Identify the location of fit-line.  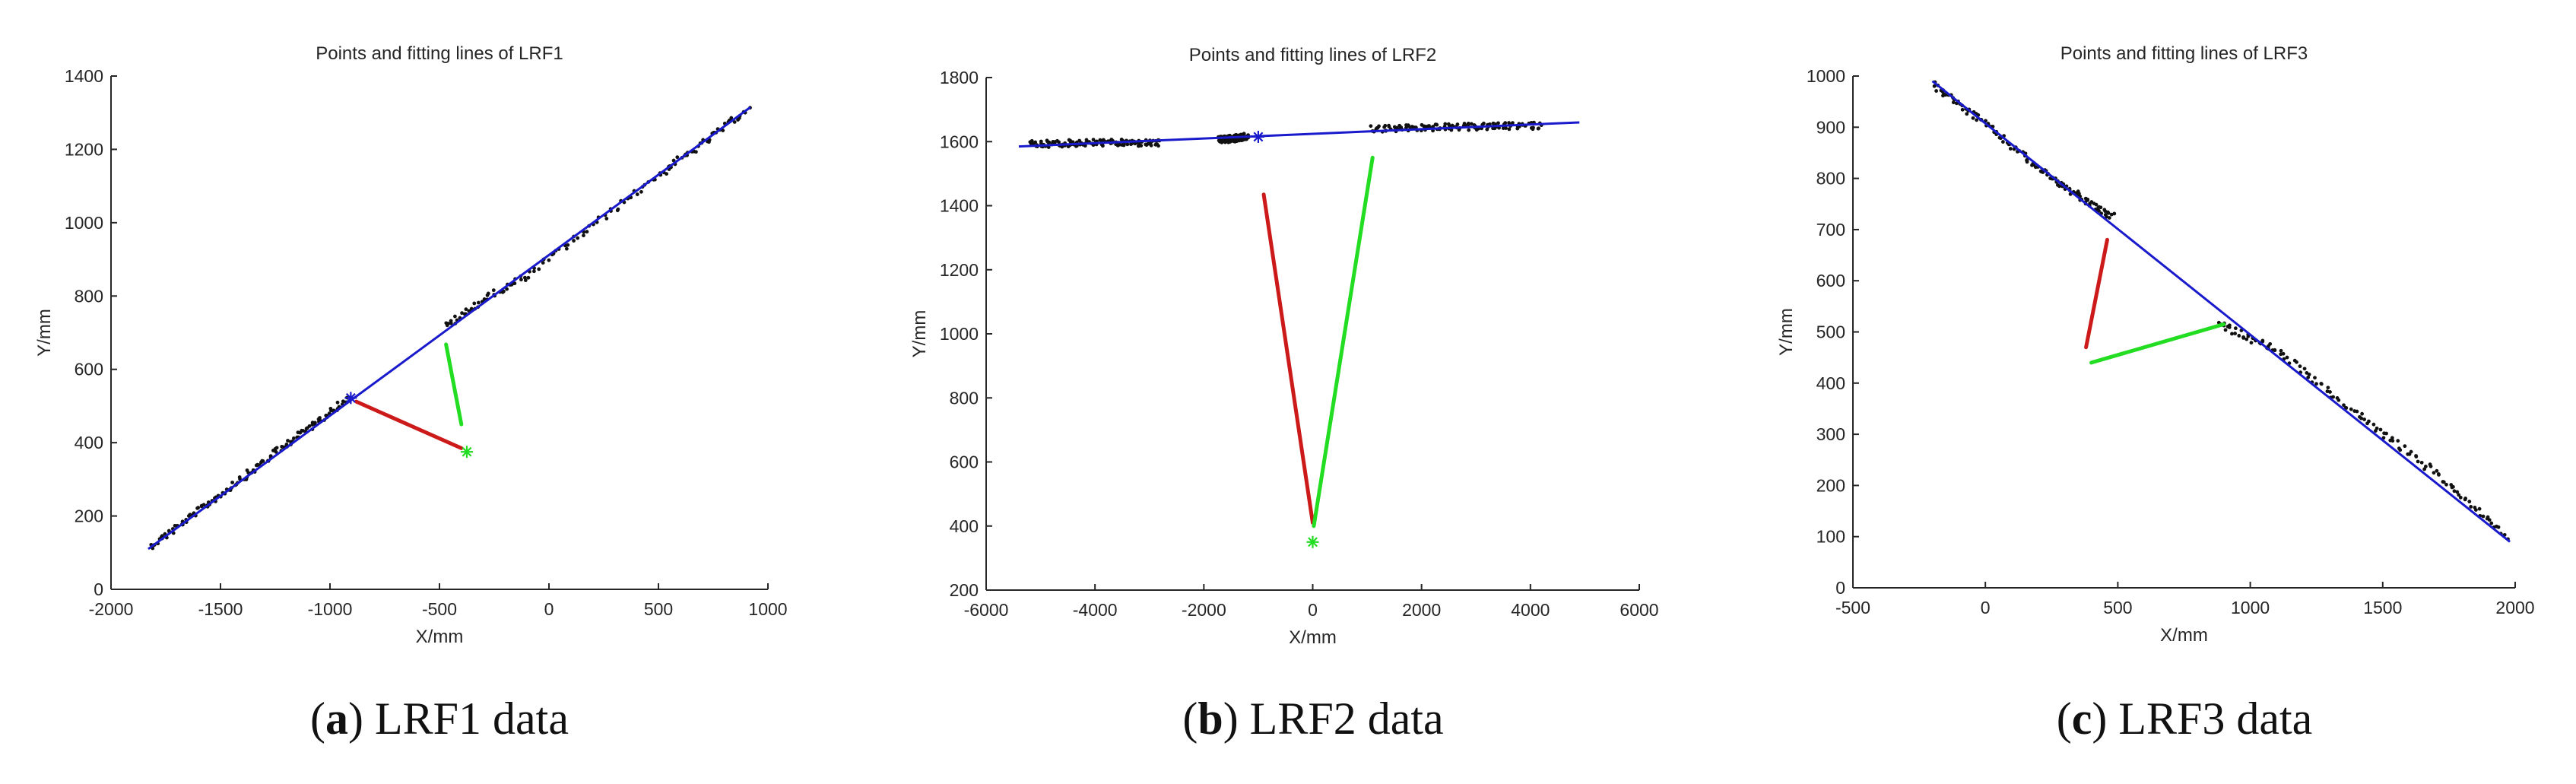
(2221, 311).